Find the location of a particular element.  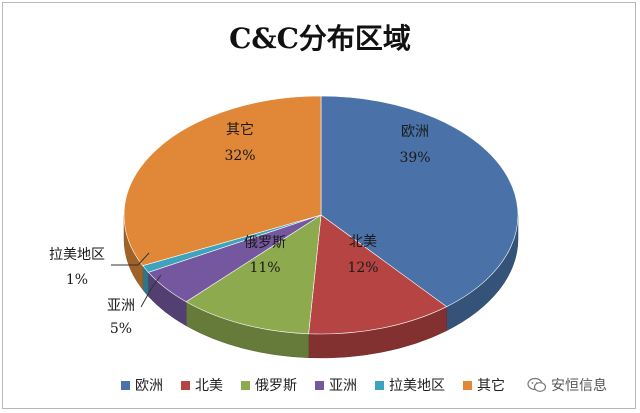

legend-item-俄罗斯: 俄罗斯 is located at coordinates (269, 385).